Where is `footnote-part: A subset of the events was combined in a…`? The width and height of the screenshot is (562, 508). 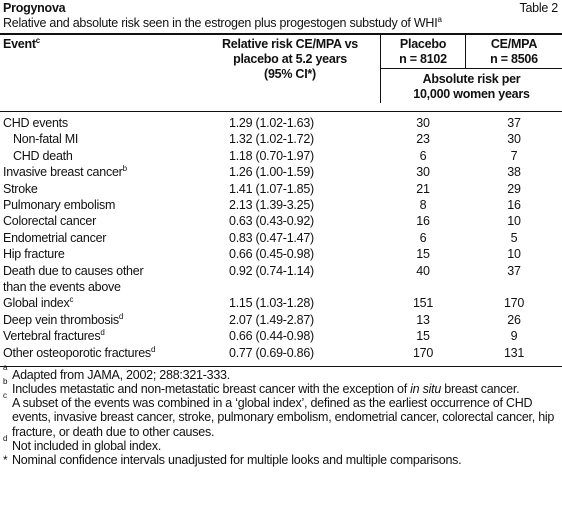 footnote-part: A subset of the events was combined in a… is located at coordinates (283, 417).